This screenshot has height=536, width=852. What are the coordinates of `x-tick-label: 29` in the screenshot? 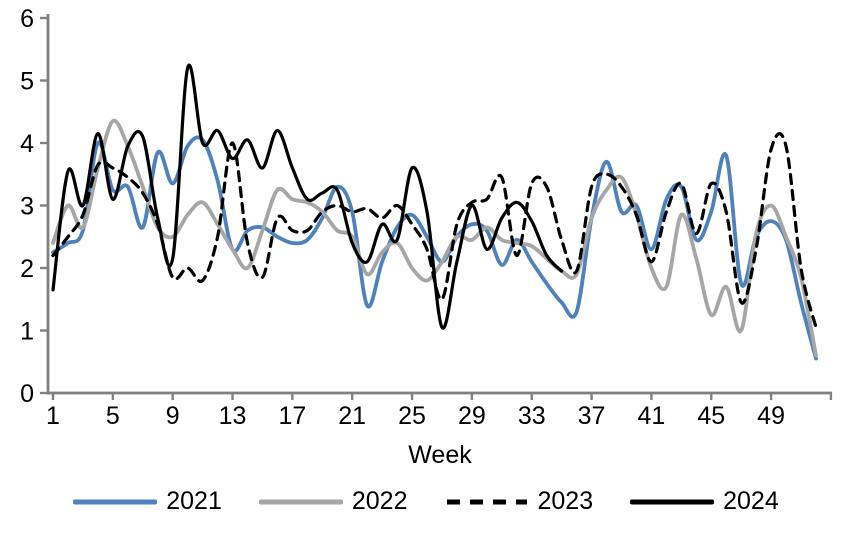 It's located at (472, 416).